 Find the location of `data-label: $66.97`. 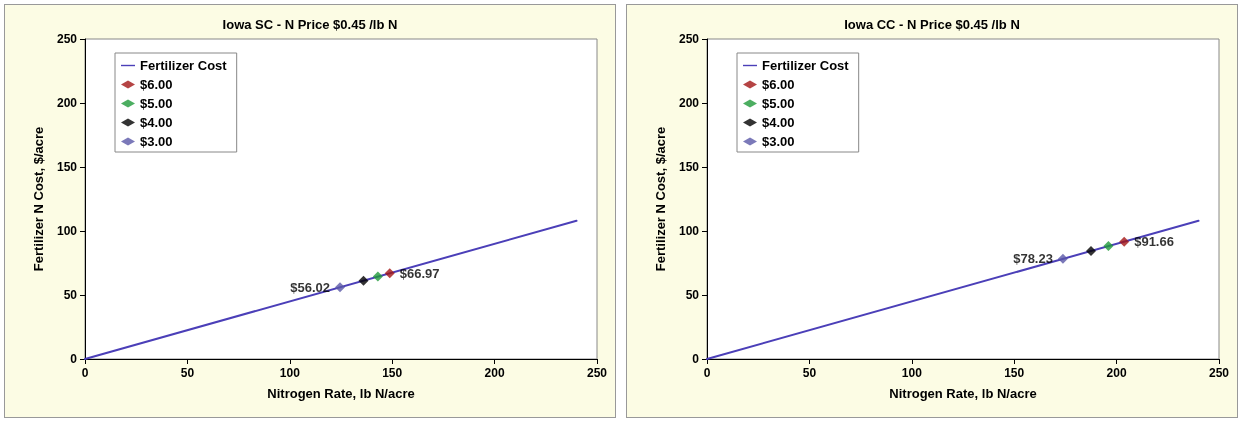

data-label: $66.97 is located at coordinates (419, 273).